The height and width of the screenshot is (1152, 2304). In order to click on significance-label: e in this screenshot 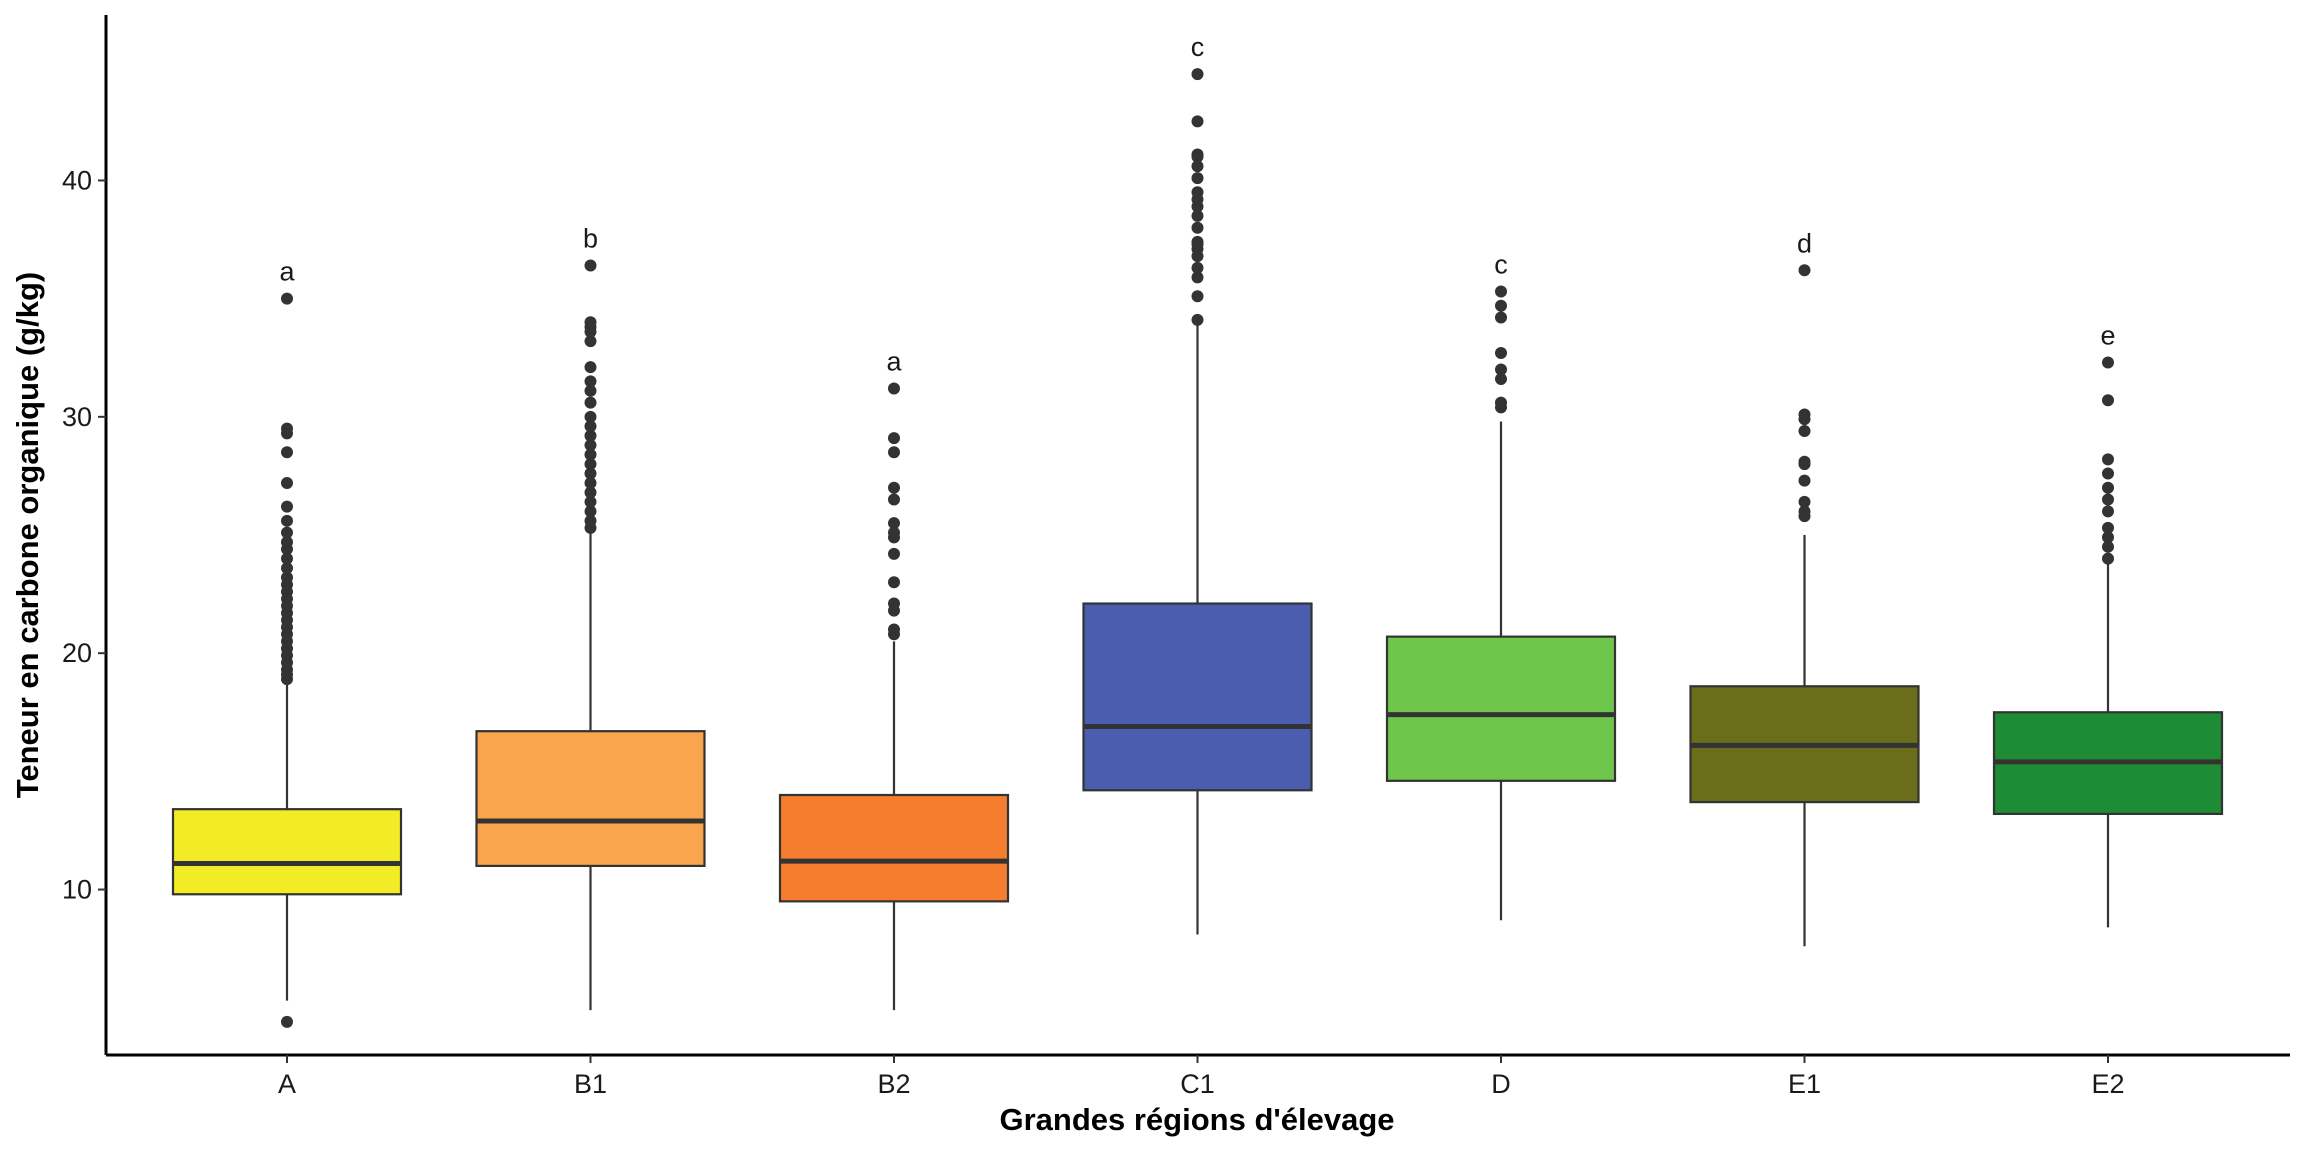, I will do `click(2107, 335)`.